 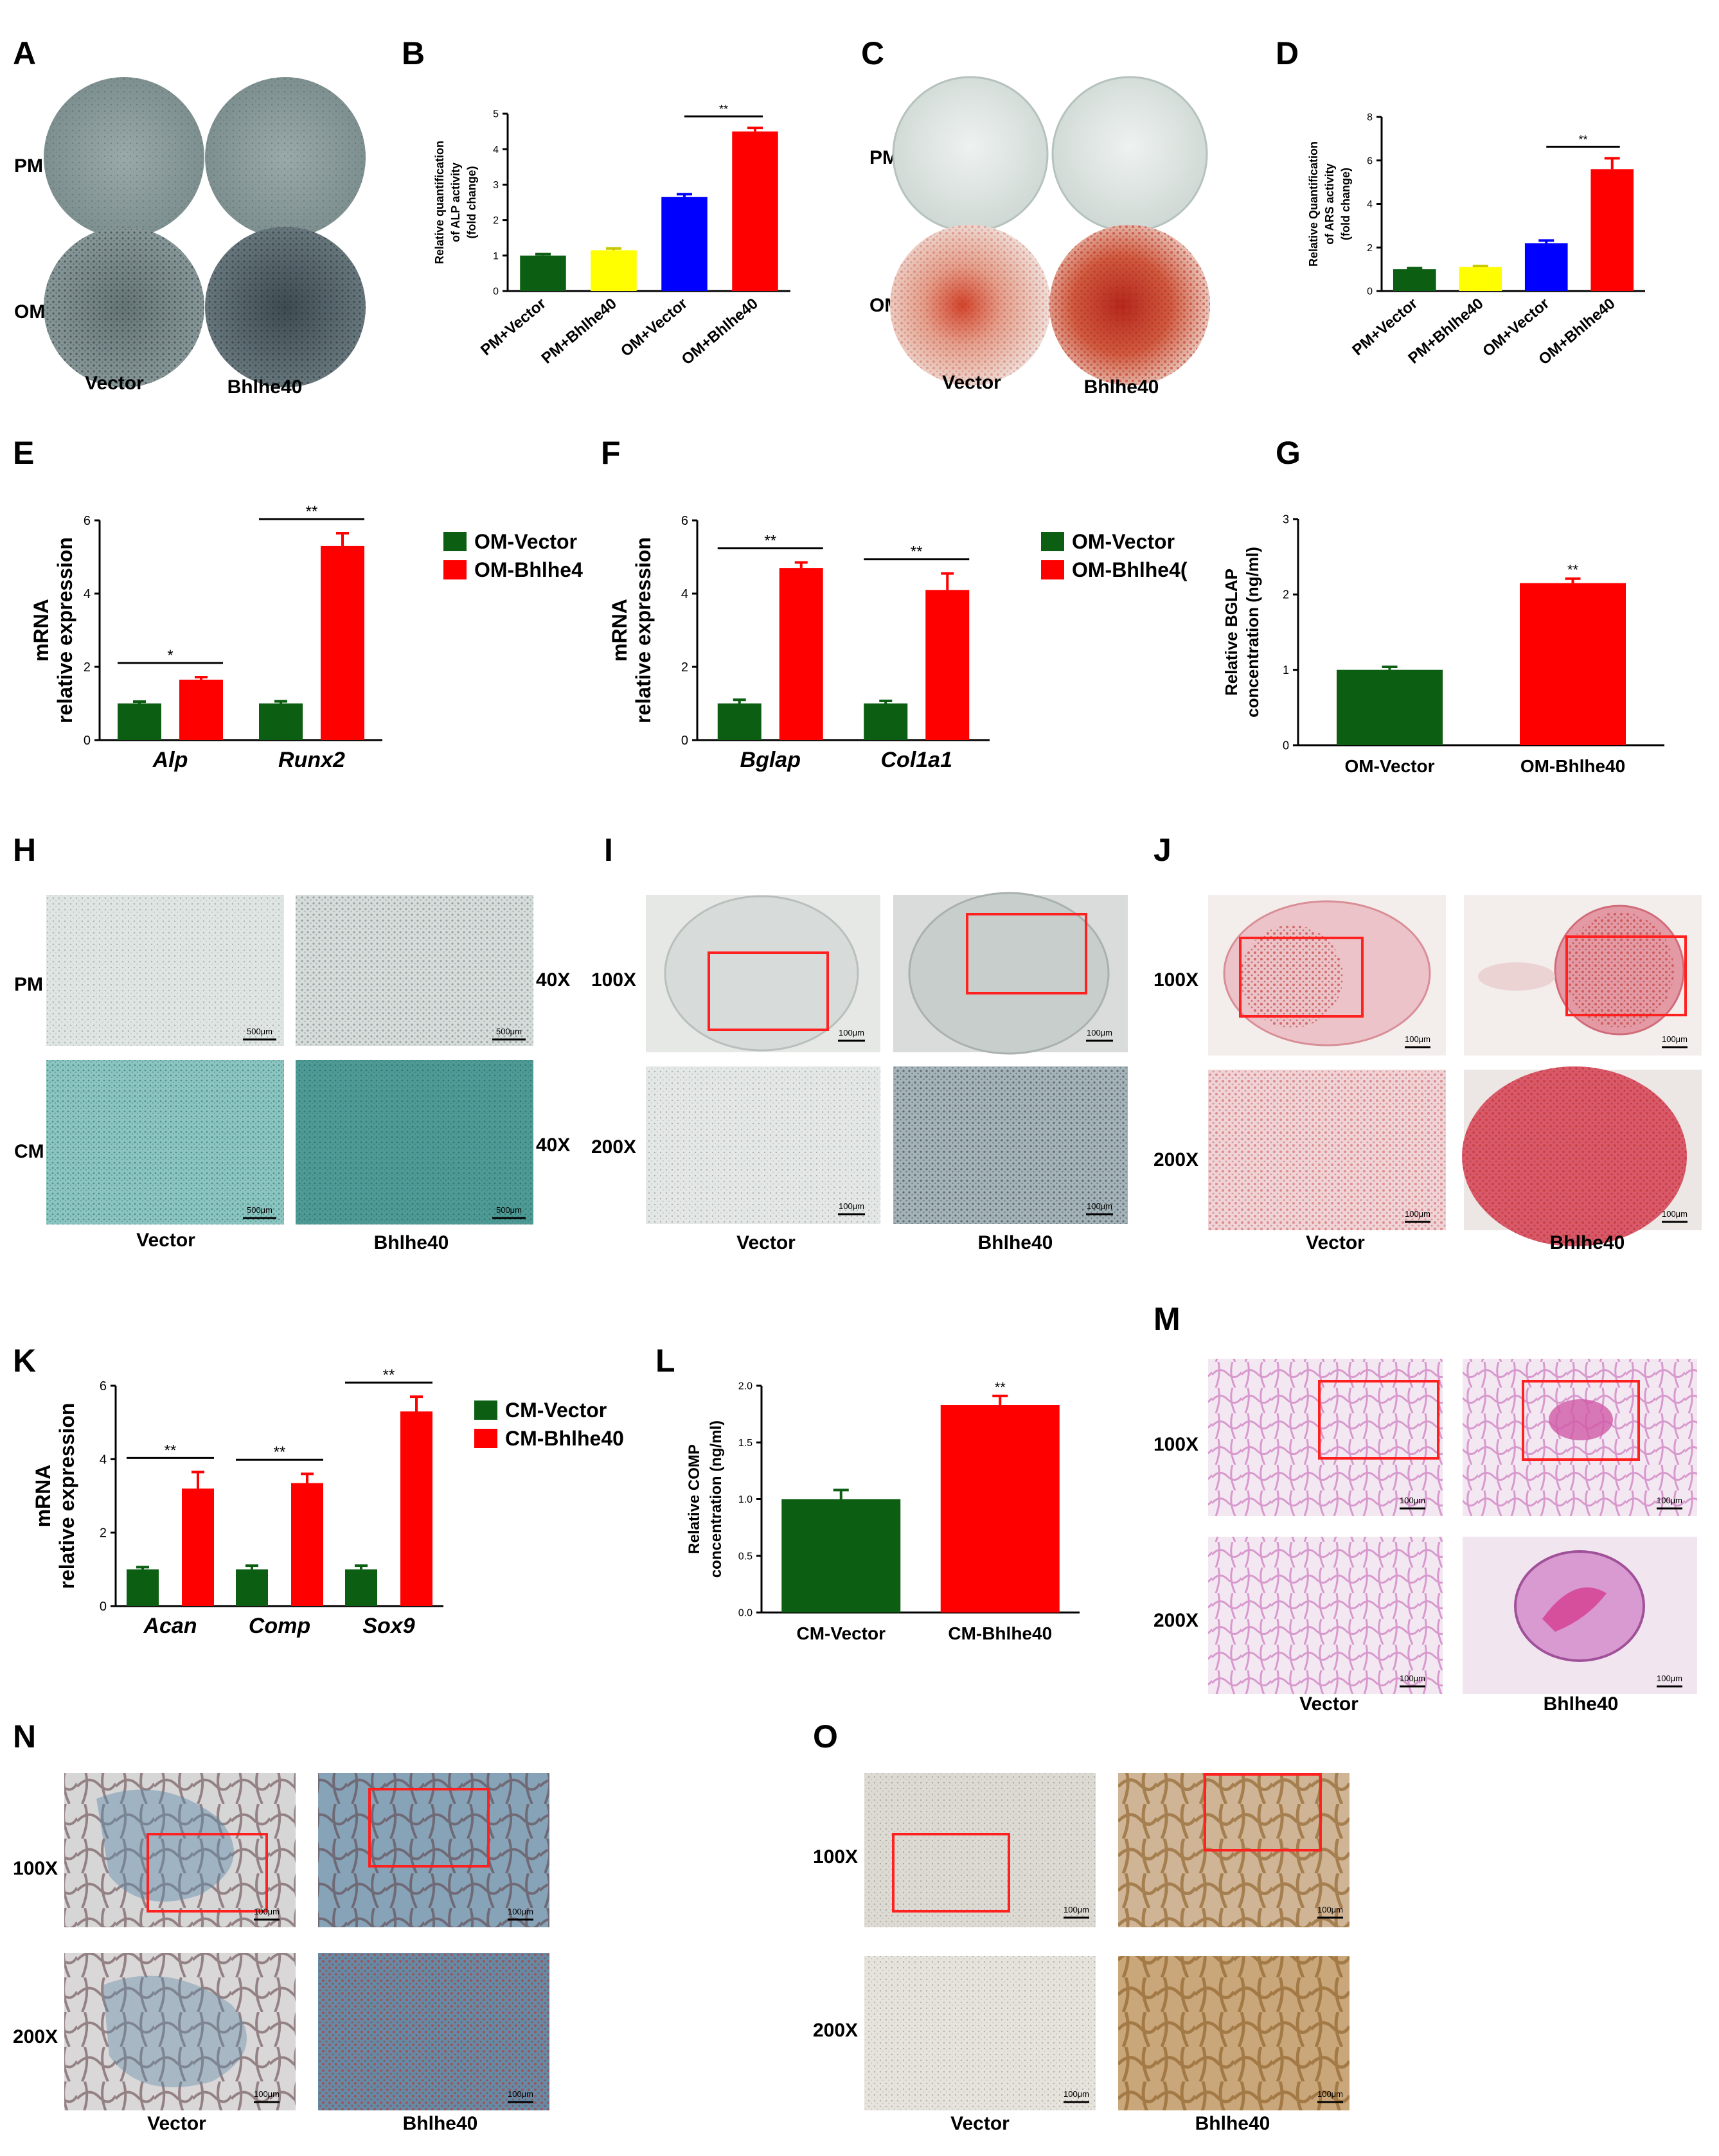 I want to click on micrograph-vector-pm, so click(x=165, y=970).